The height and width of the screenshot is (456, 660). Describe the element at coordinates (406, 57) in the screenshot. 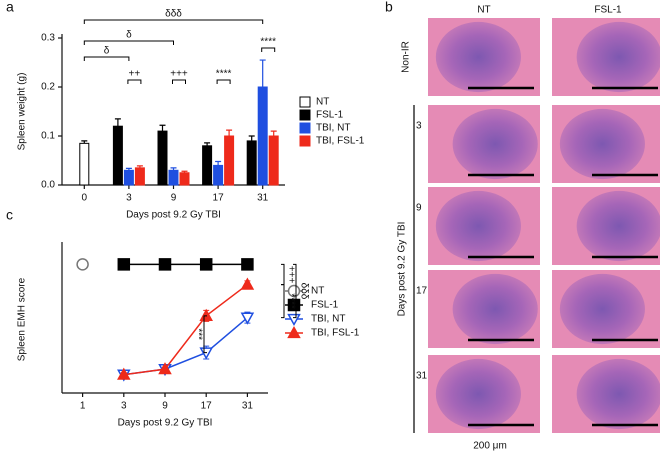

I see `row-label: Non-IR` at that location.